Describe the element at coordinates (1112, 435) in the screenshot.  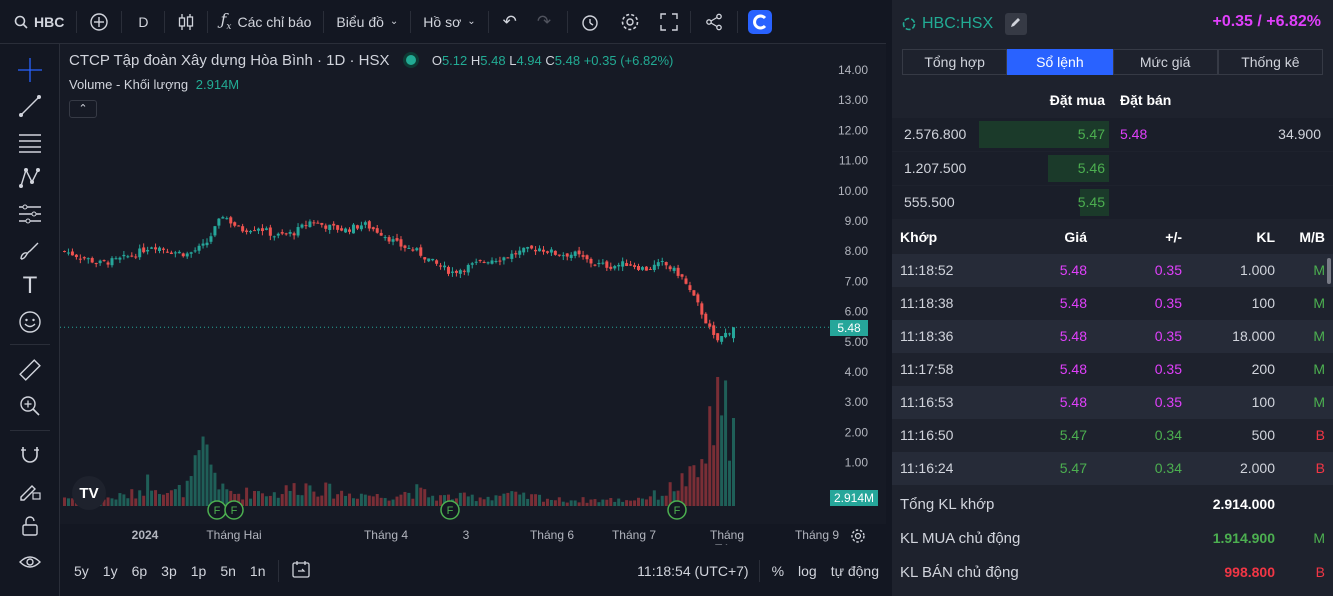
I see `trade-row: 11:16:50 5.47 0.34 500 B` at that location.